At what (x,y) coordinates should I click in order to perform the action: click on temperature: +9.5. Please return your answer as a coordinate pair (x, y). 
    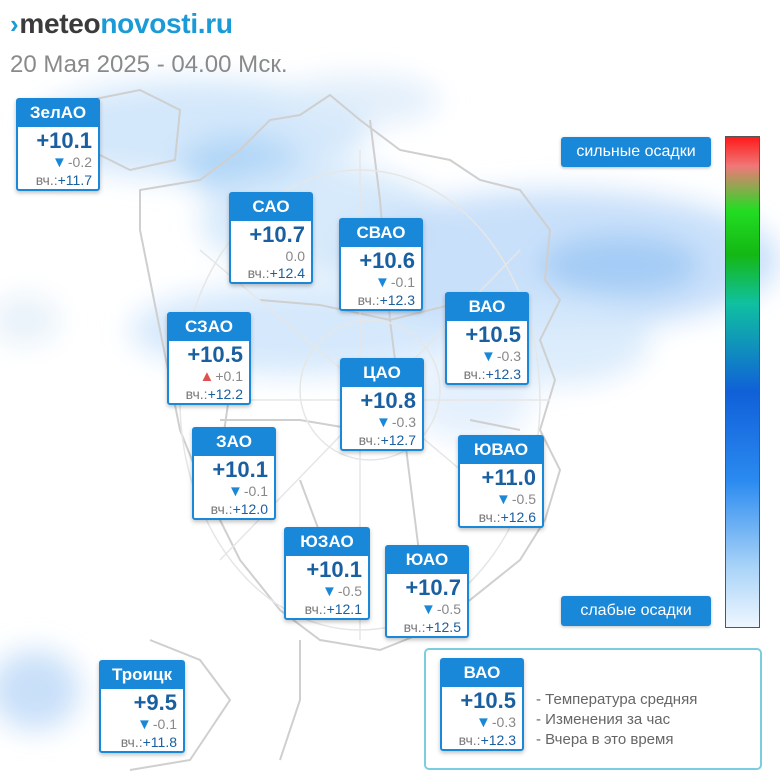
    Looking at the image, I should click on (155, 702).